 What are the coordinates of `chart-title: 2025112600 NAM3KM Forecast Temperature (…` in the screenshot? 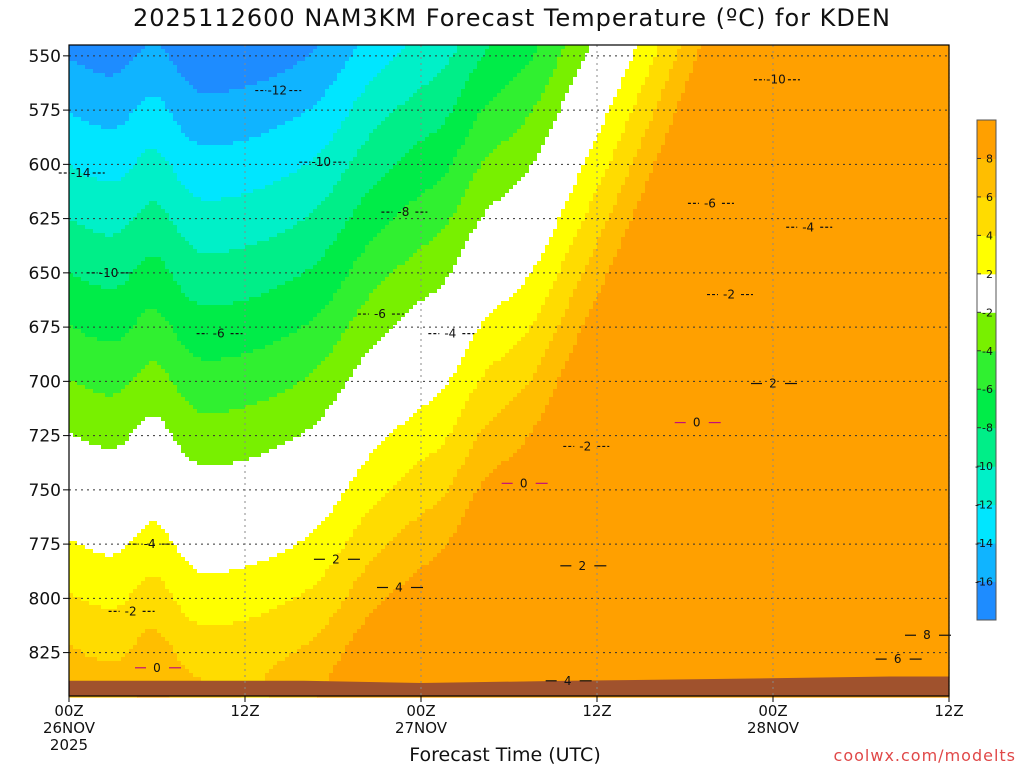 It's located at (512, 18).